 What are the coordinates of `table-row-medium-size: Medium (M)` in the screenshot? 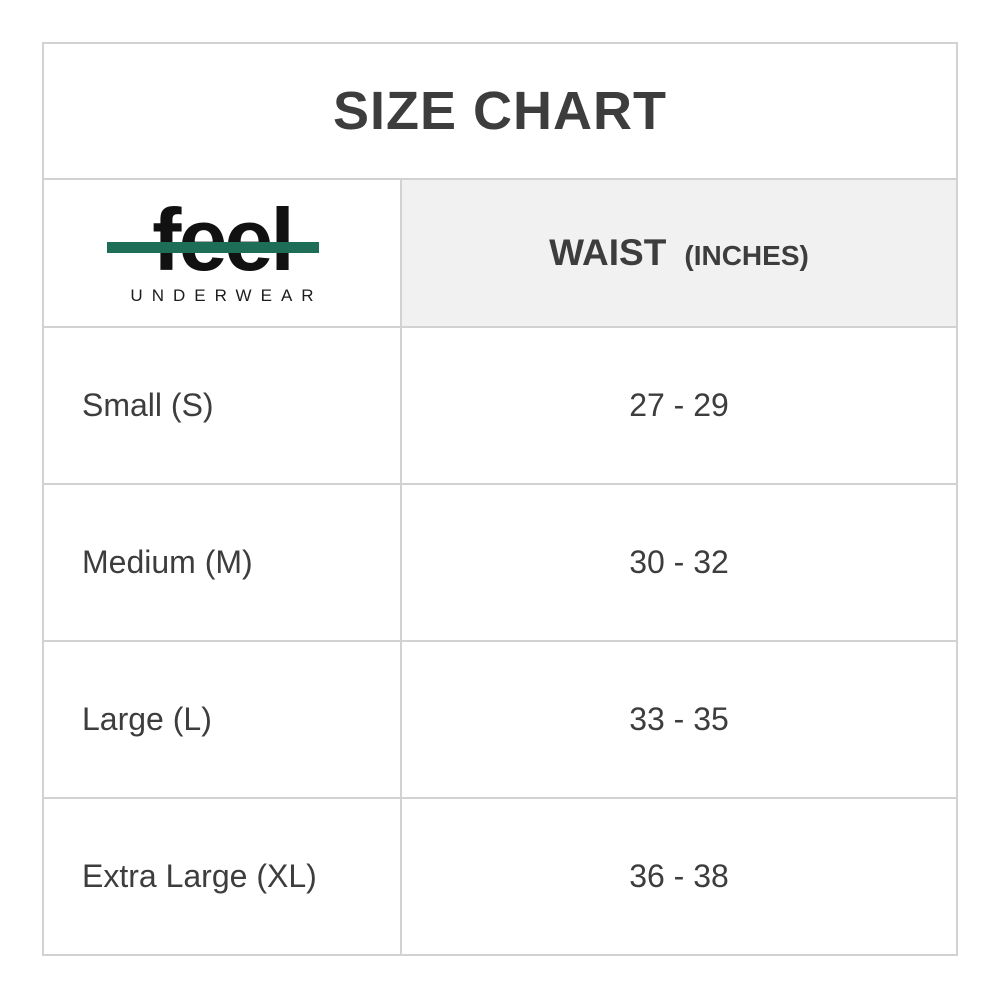 It's located at (222, 562).